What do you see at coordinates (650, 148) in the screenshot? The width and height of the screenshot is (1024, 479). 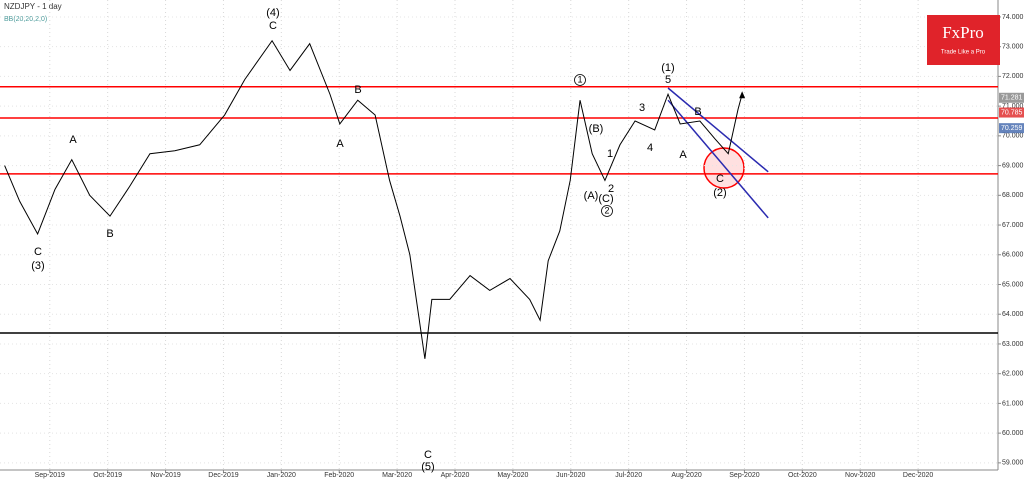 I see `wave-label: 4` at bounding box center [650, 148].